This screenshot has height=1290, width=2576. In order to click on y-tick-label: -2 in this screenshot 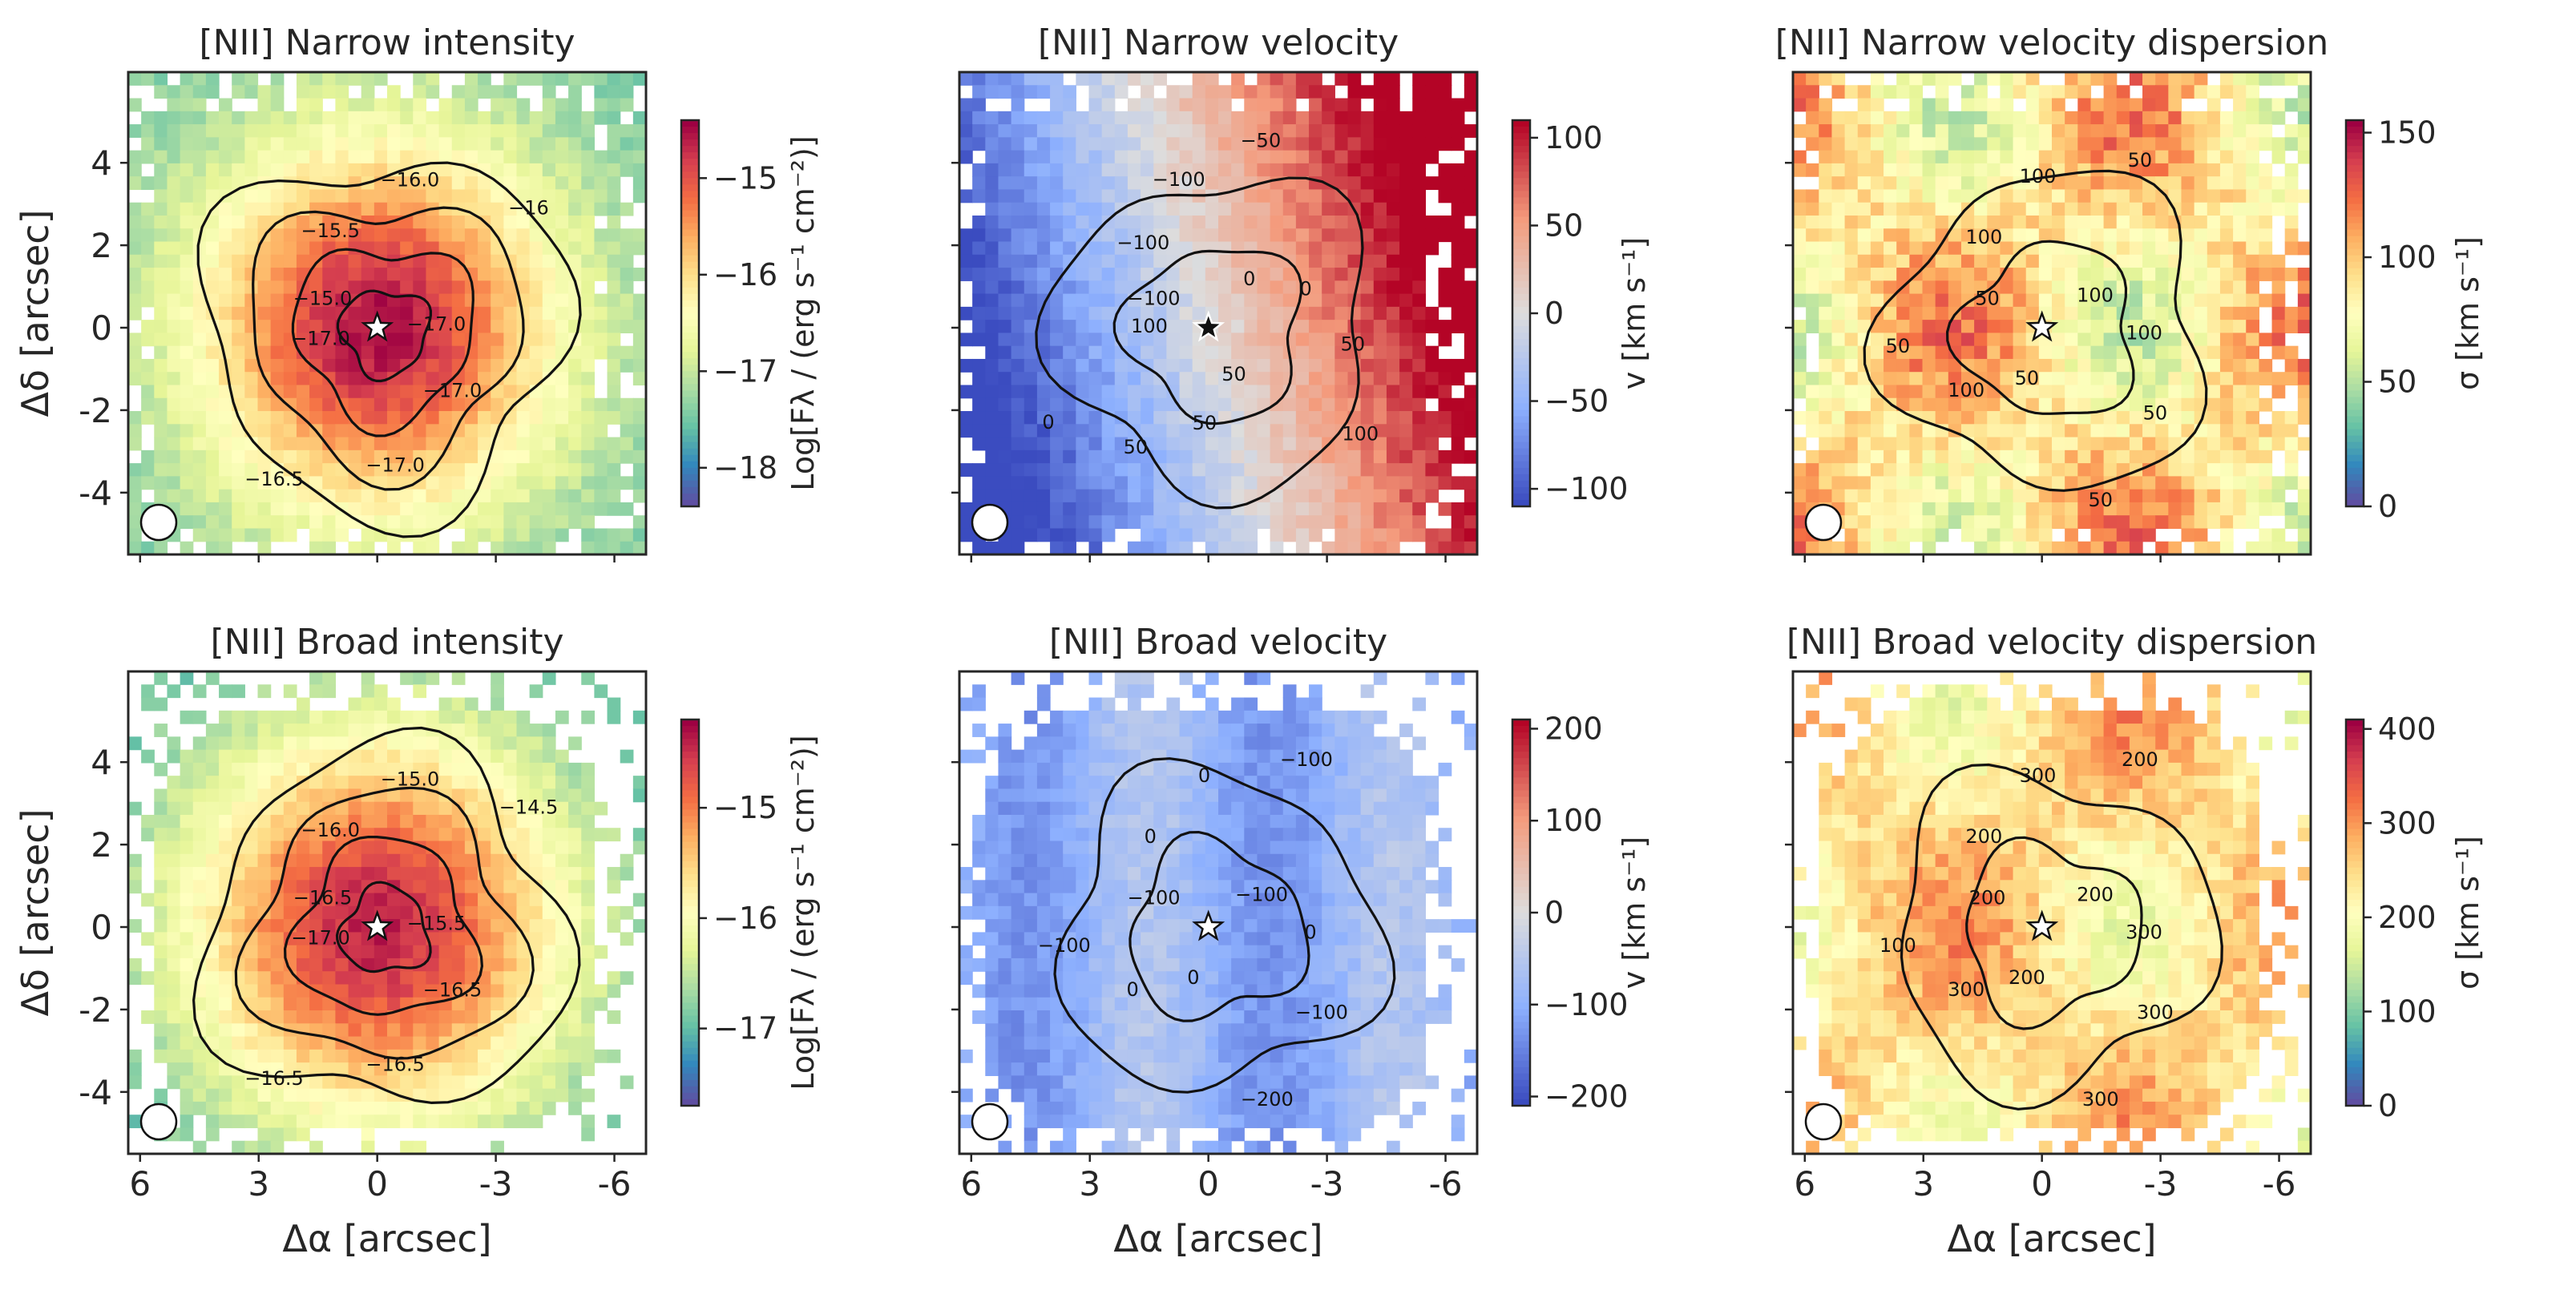, I will do `click(96, 410)`.